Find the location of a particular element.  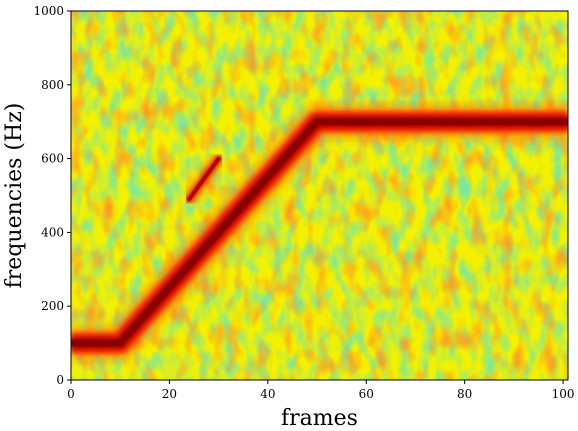

x-tick-label: 0 is located at coordinates (71, 394).